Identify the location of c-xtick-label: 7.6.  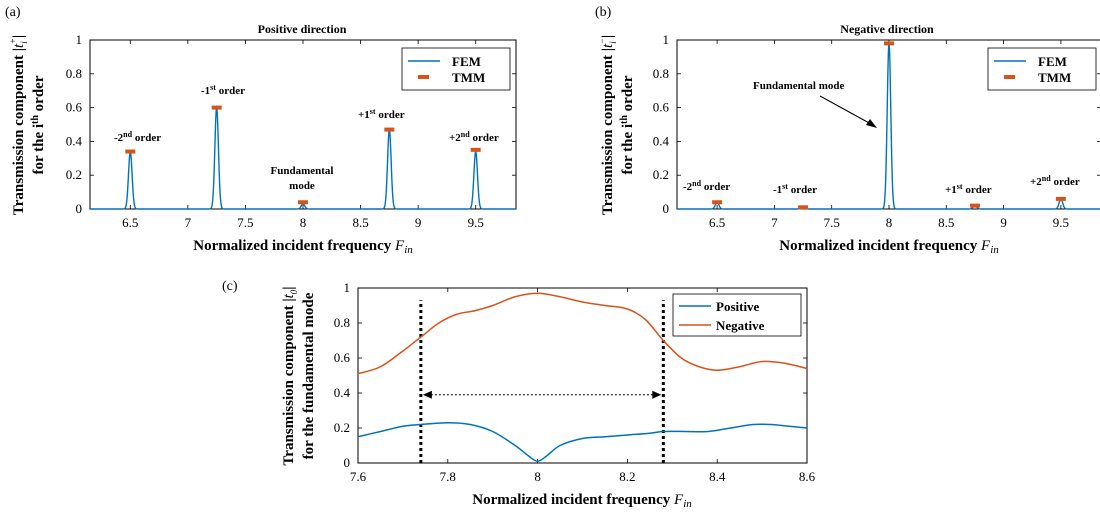
(358, 476).